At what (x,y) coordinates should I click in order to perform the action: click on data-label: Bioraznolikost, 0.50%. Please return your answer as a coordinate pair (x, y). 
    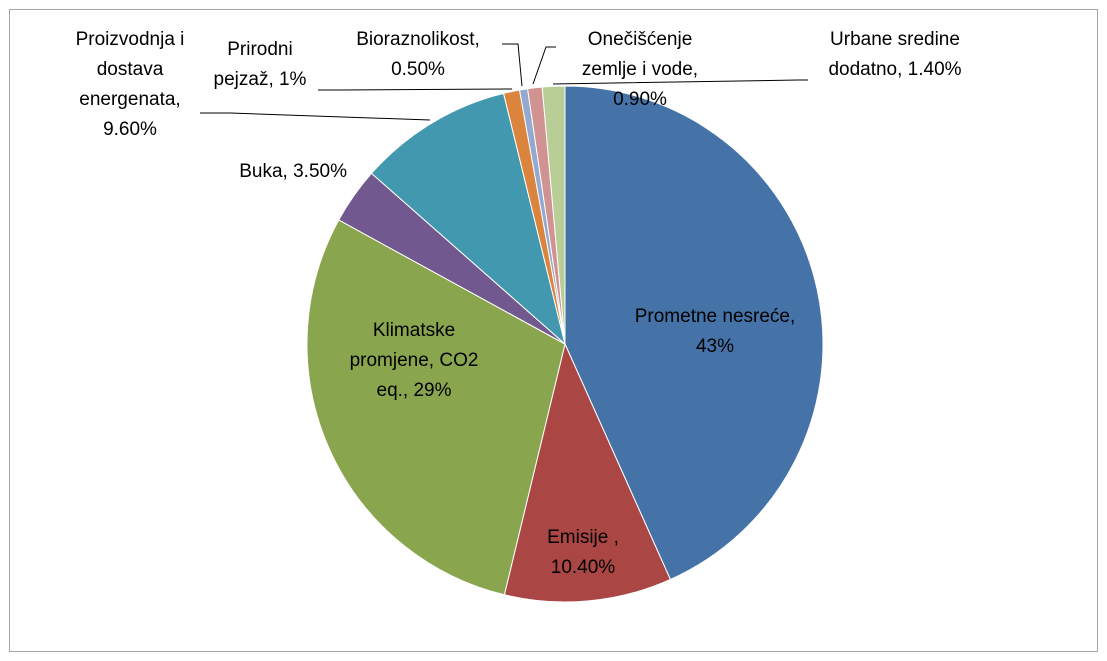
    Looking at the image, I should click on (418, 54).